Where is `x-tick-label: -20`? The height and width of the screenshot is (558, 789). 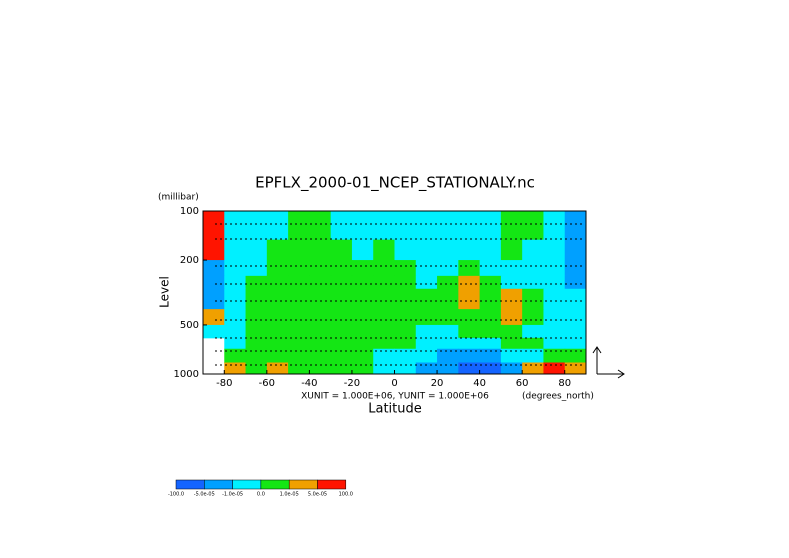 x-tick-label: -20 is located at coordinates (352, 383).